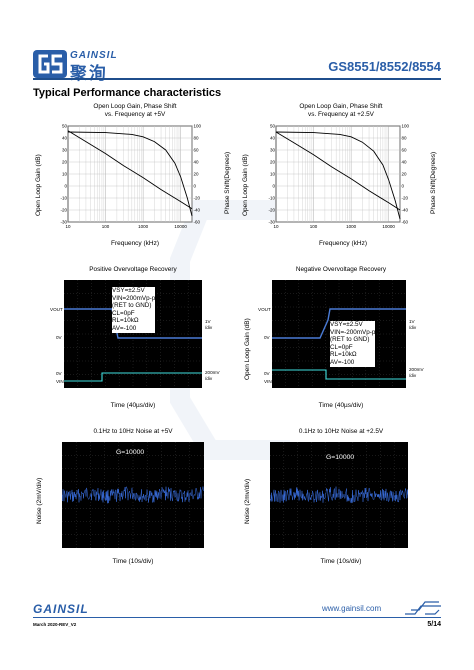 The height and width of the screenshot is (670, 474). Describe the element at coordinates (195, 186) in the screenshot. I see `chart1-y2tick: 0` at that location.